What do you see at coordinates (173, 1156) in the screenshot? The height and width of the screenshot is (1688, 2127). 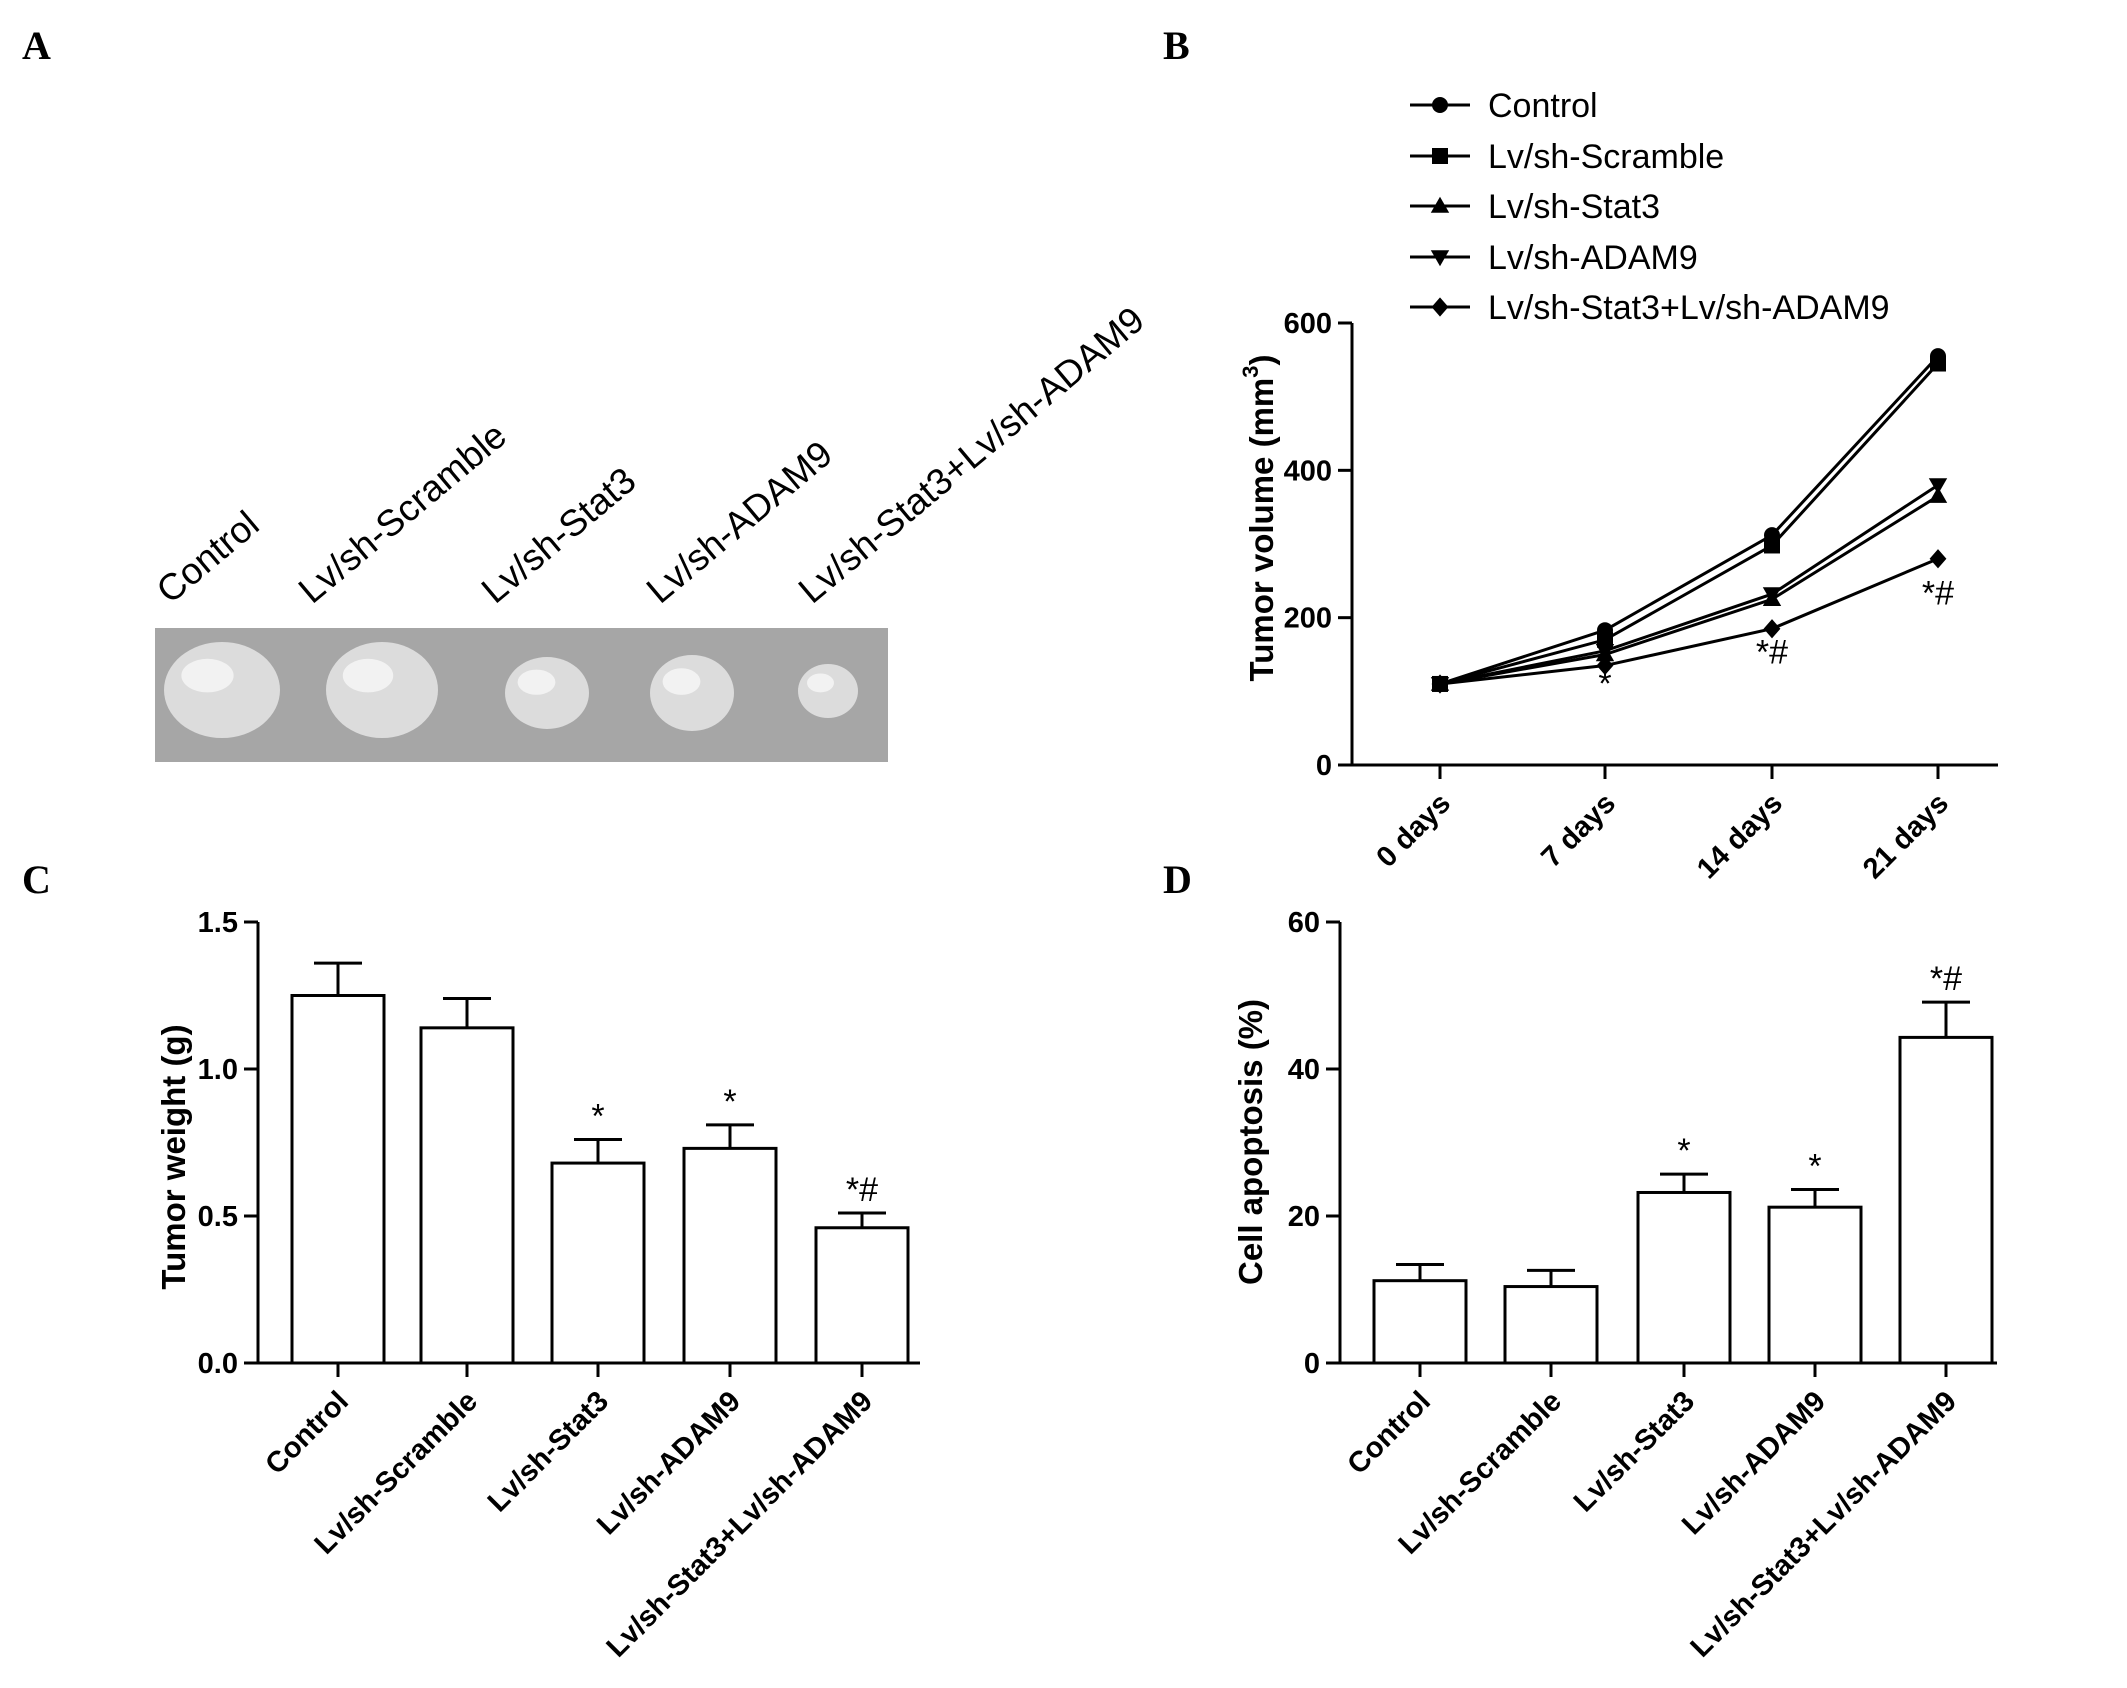 I see `y-axis-title: Tumor weight (g)` at bounding box center [173, 1156].